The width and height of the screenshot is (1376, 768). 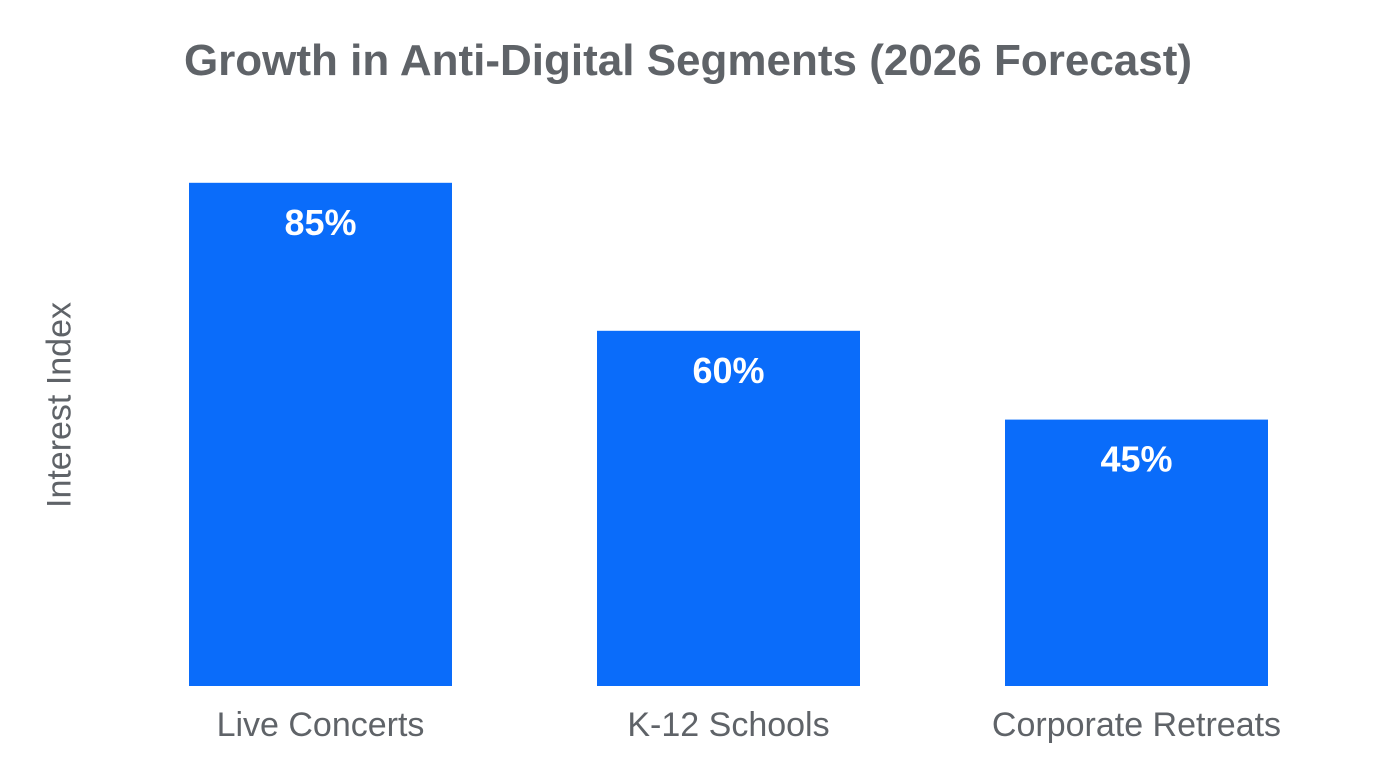 What do you see at coordinates (728, 725) in the screenshot?
I see `x-tick-label: K-12 Schools` at bounding box center [728, 725].